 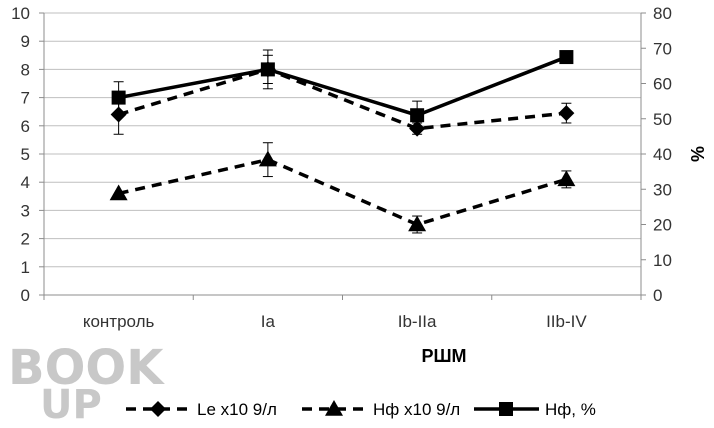 What do you see at coordinates (662, 48) in the screenshot?
I see `y2-tick-label: 70` at bounding box center [662, 48].